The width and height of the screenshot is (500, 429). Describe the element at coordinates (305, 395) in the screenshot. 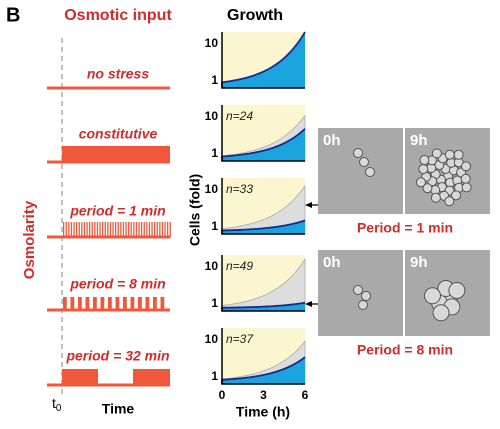

I see `x-tick-label: 6` at that location.